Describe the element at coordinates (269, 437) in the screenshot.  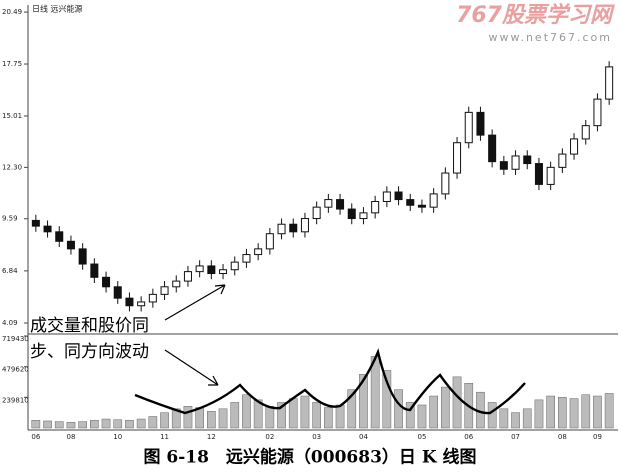
I see `x-tick-label: 02` at that location.